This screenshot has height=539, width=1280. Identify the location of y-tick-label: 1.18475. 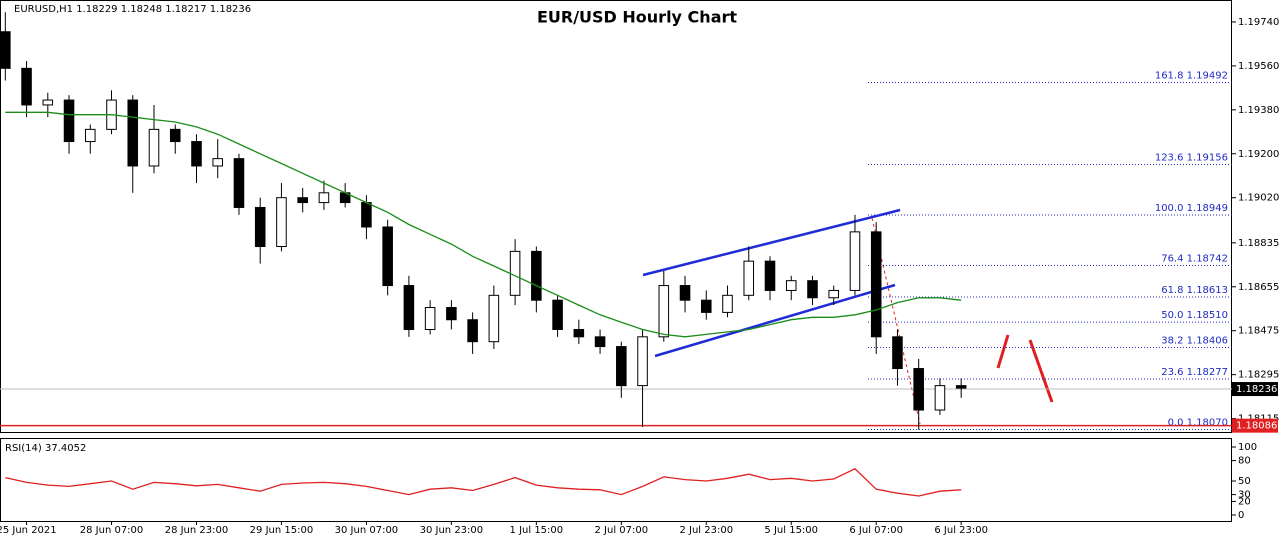
(1258, 331).